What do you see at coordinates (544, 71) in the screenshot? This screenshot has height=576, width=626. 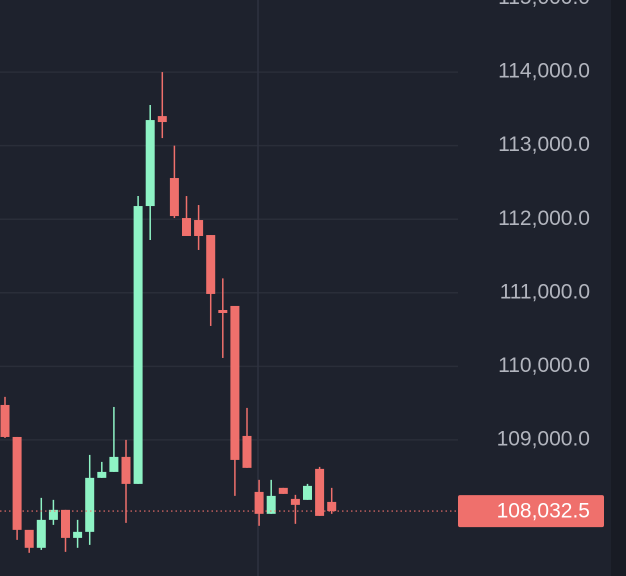 I see `y-tick-label: 114,000.0` at bounding box center [544, 71].